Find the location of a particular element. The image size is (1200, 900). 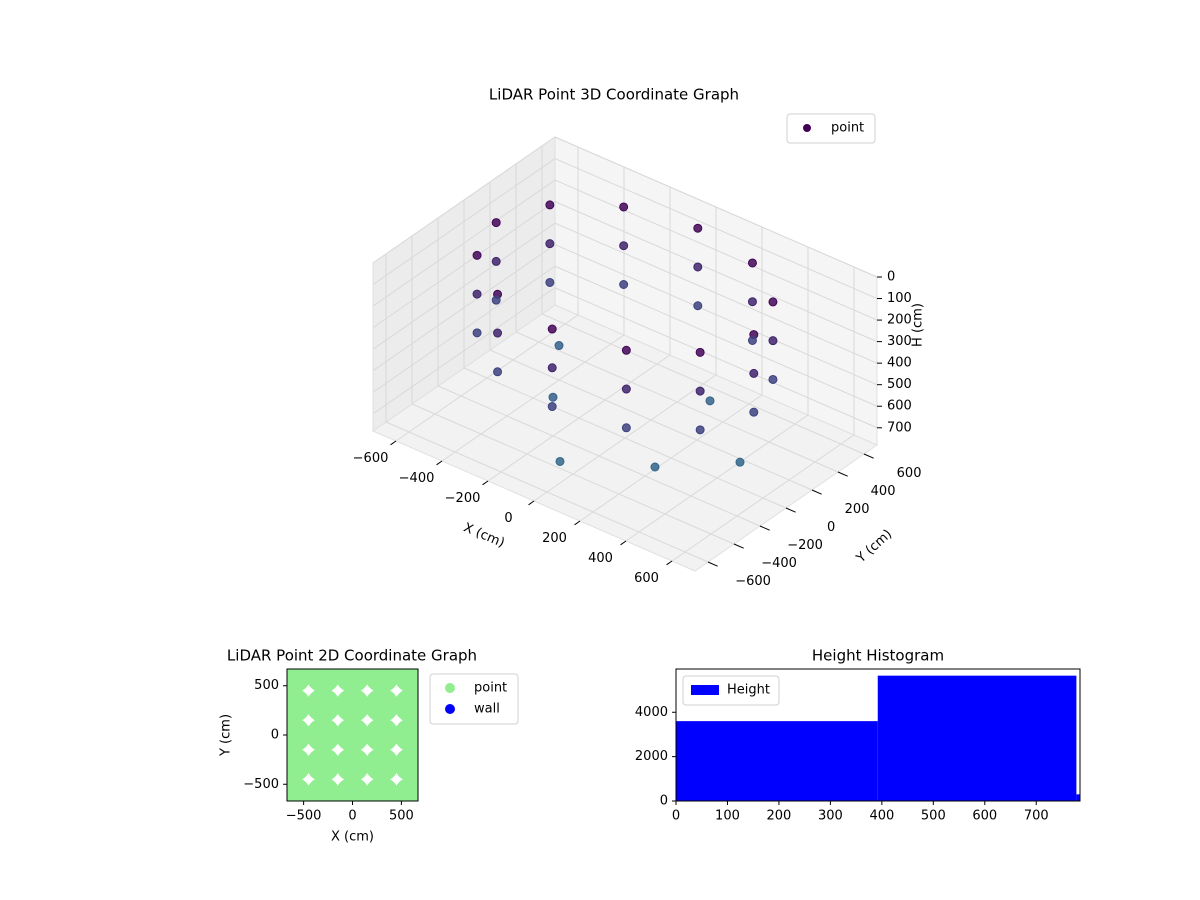

legend-label: Height is located at coordinates (748, 690).